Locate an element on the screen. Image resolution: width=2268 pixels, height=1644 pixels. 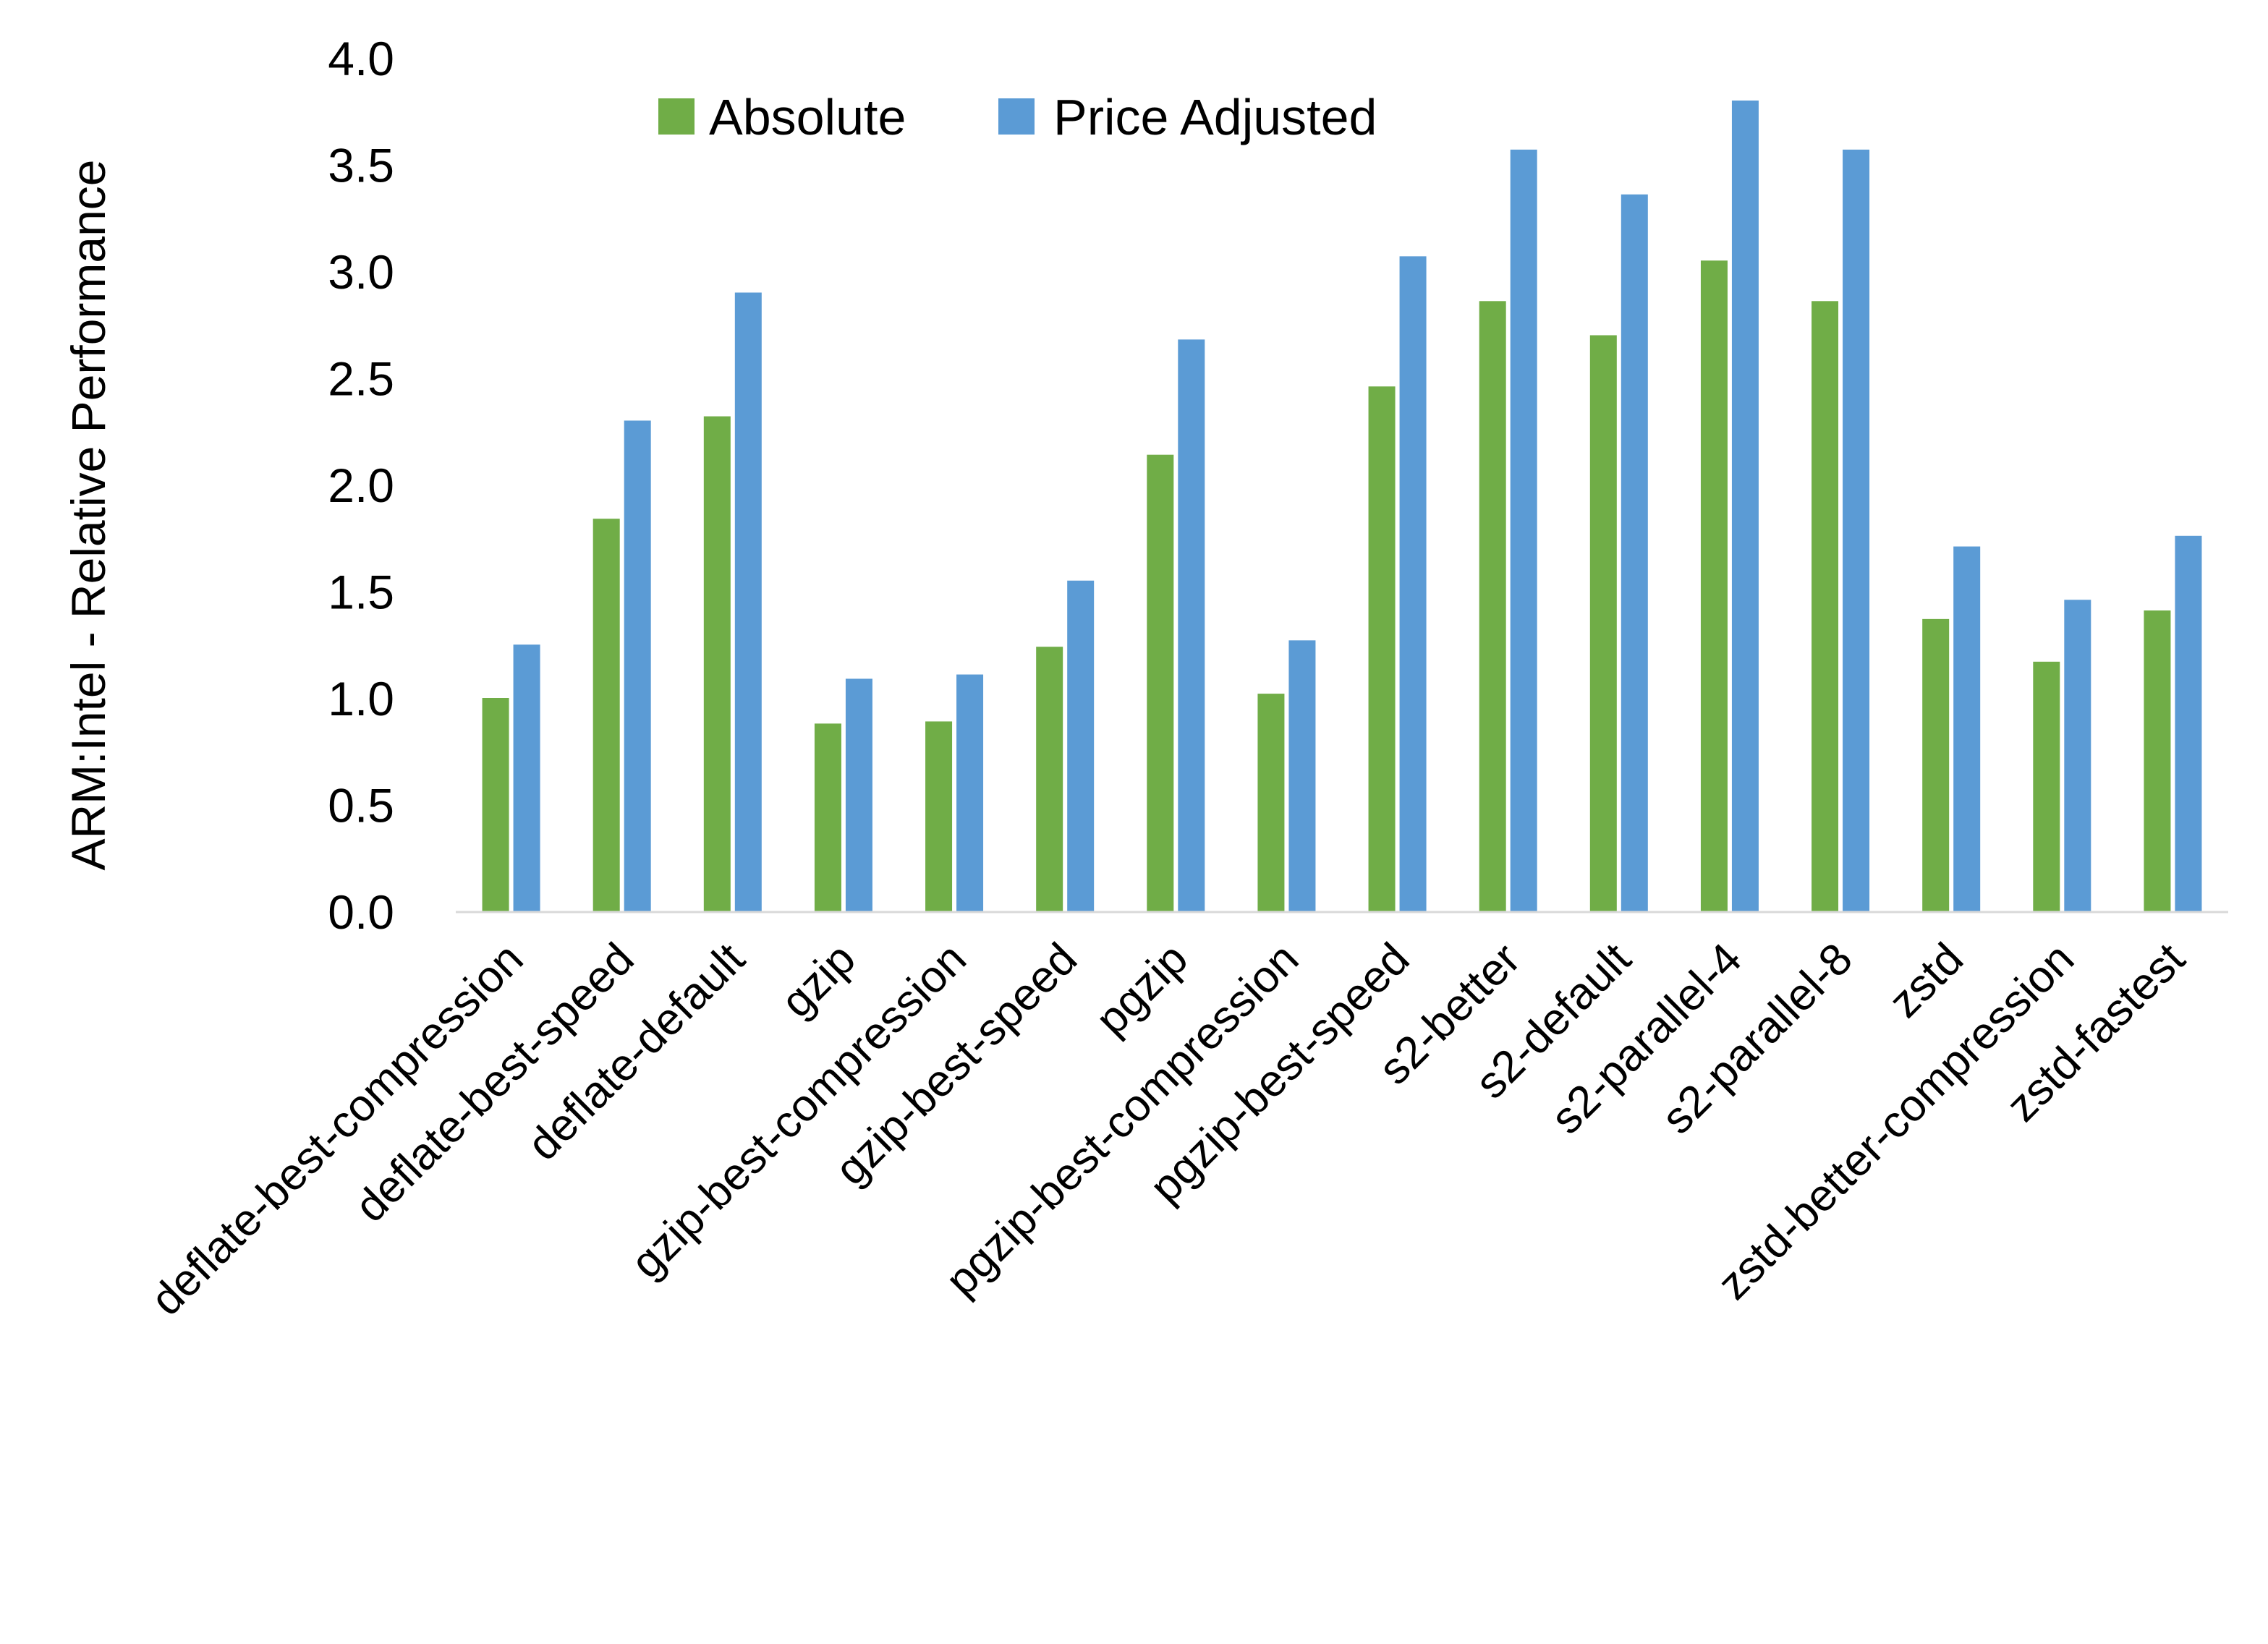
legend-label-price-adjusted: Price Adjusted is located at coordinates (1215, 117).